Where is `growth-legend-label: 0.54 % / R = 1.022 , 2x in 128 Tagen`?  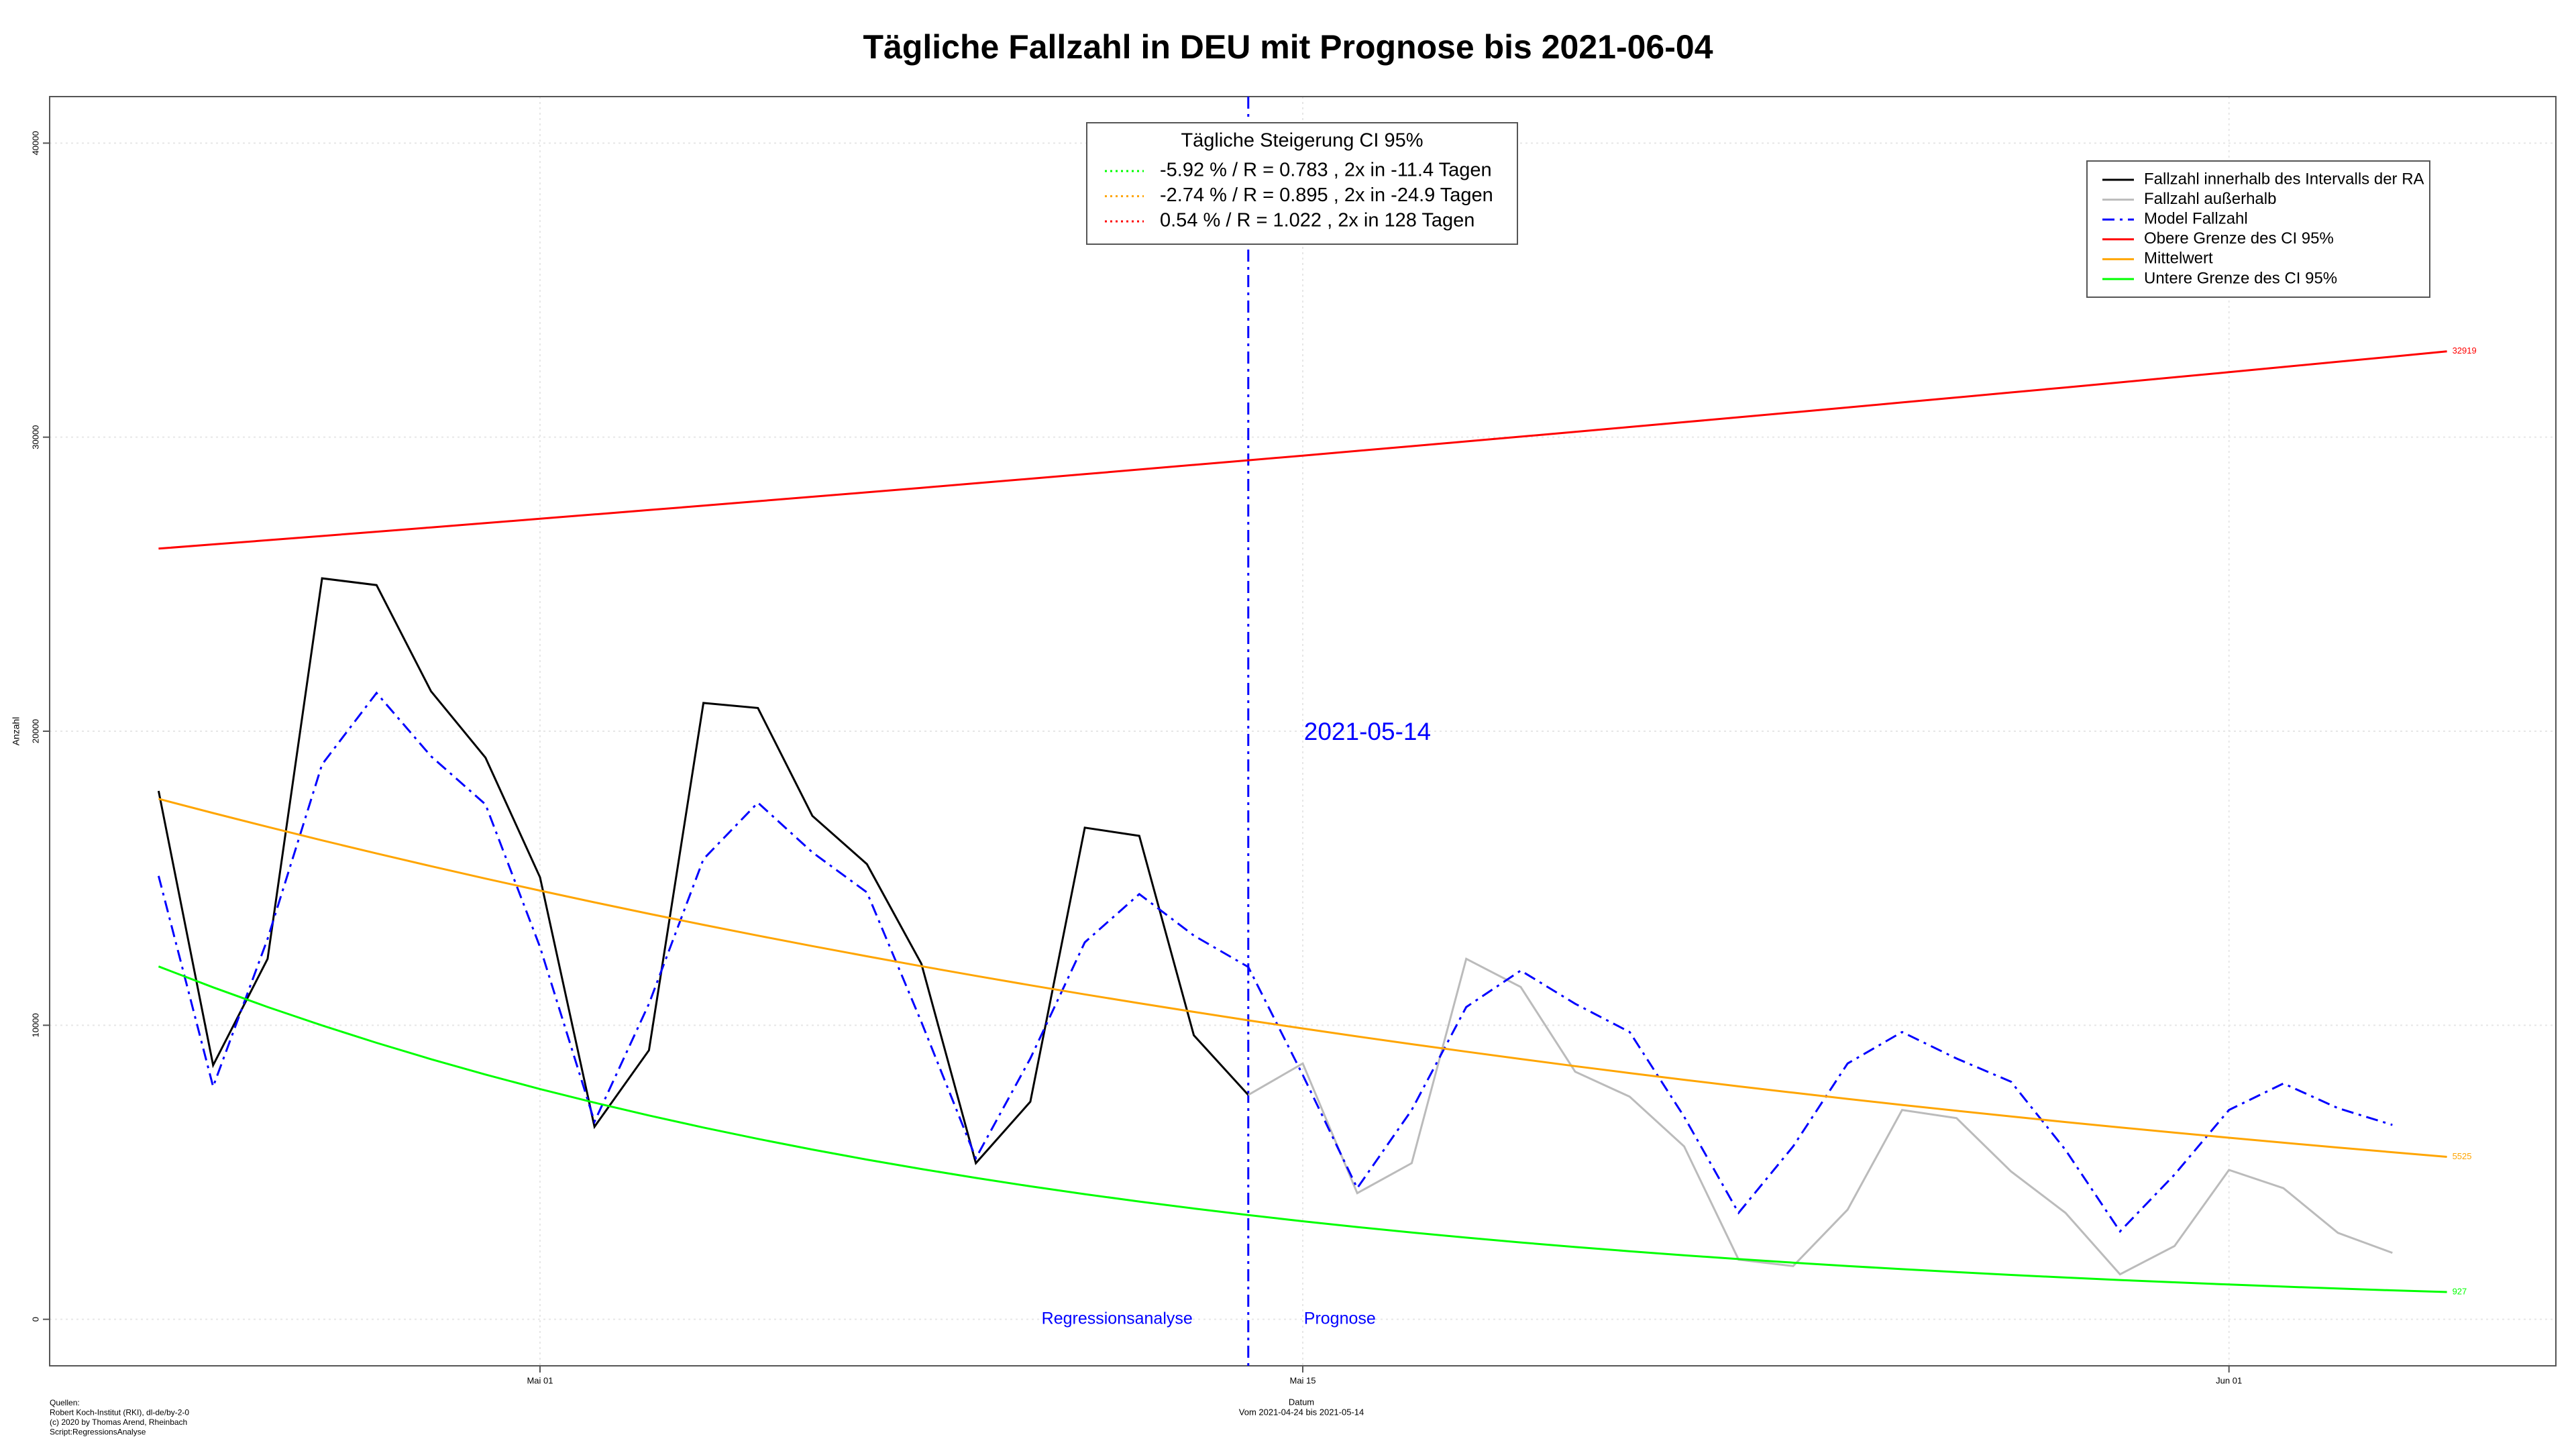 growth-legend-label: 0.54 % / R = 1.022 , 2x in 128 Tagen is located at coordinates (1317, 220).